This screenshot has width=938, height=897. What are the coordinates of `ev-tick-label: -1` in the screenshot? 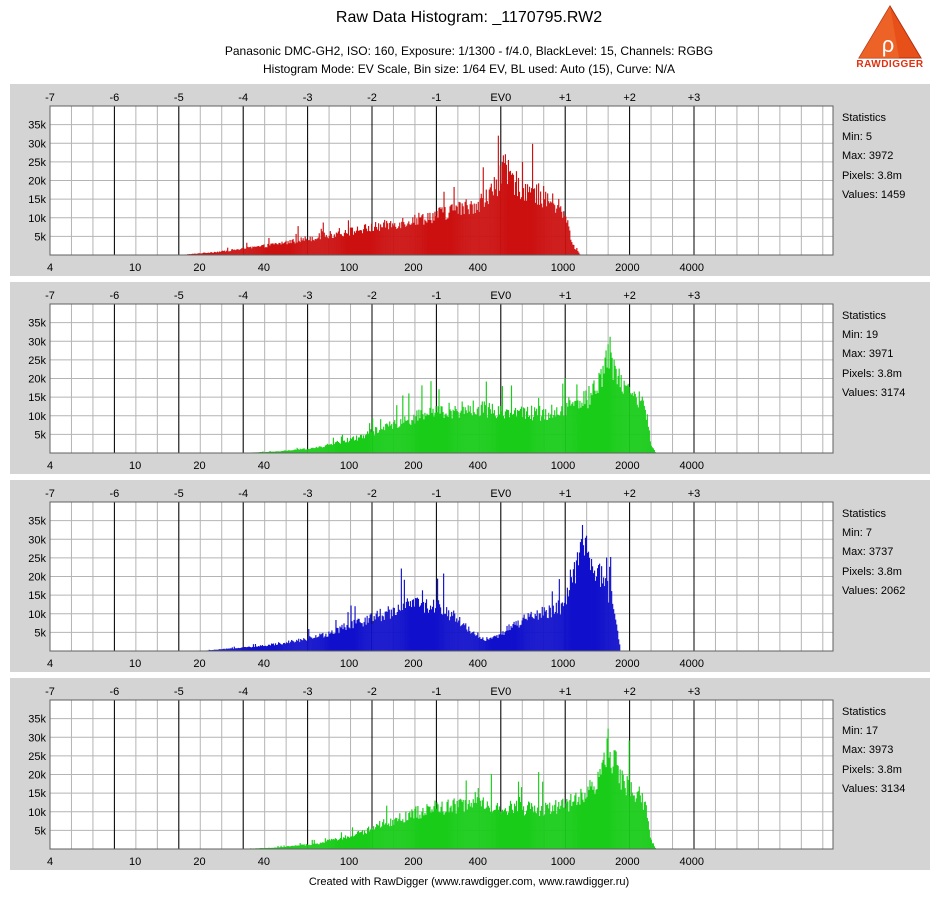 It's located at (437, 296).